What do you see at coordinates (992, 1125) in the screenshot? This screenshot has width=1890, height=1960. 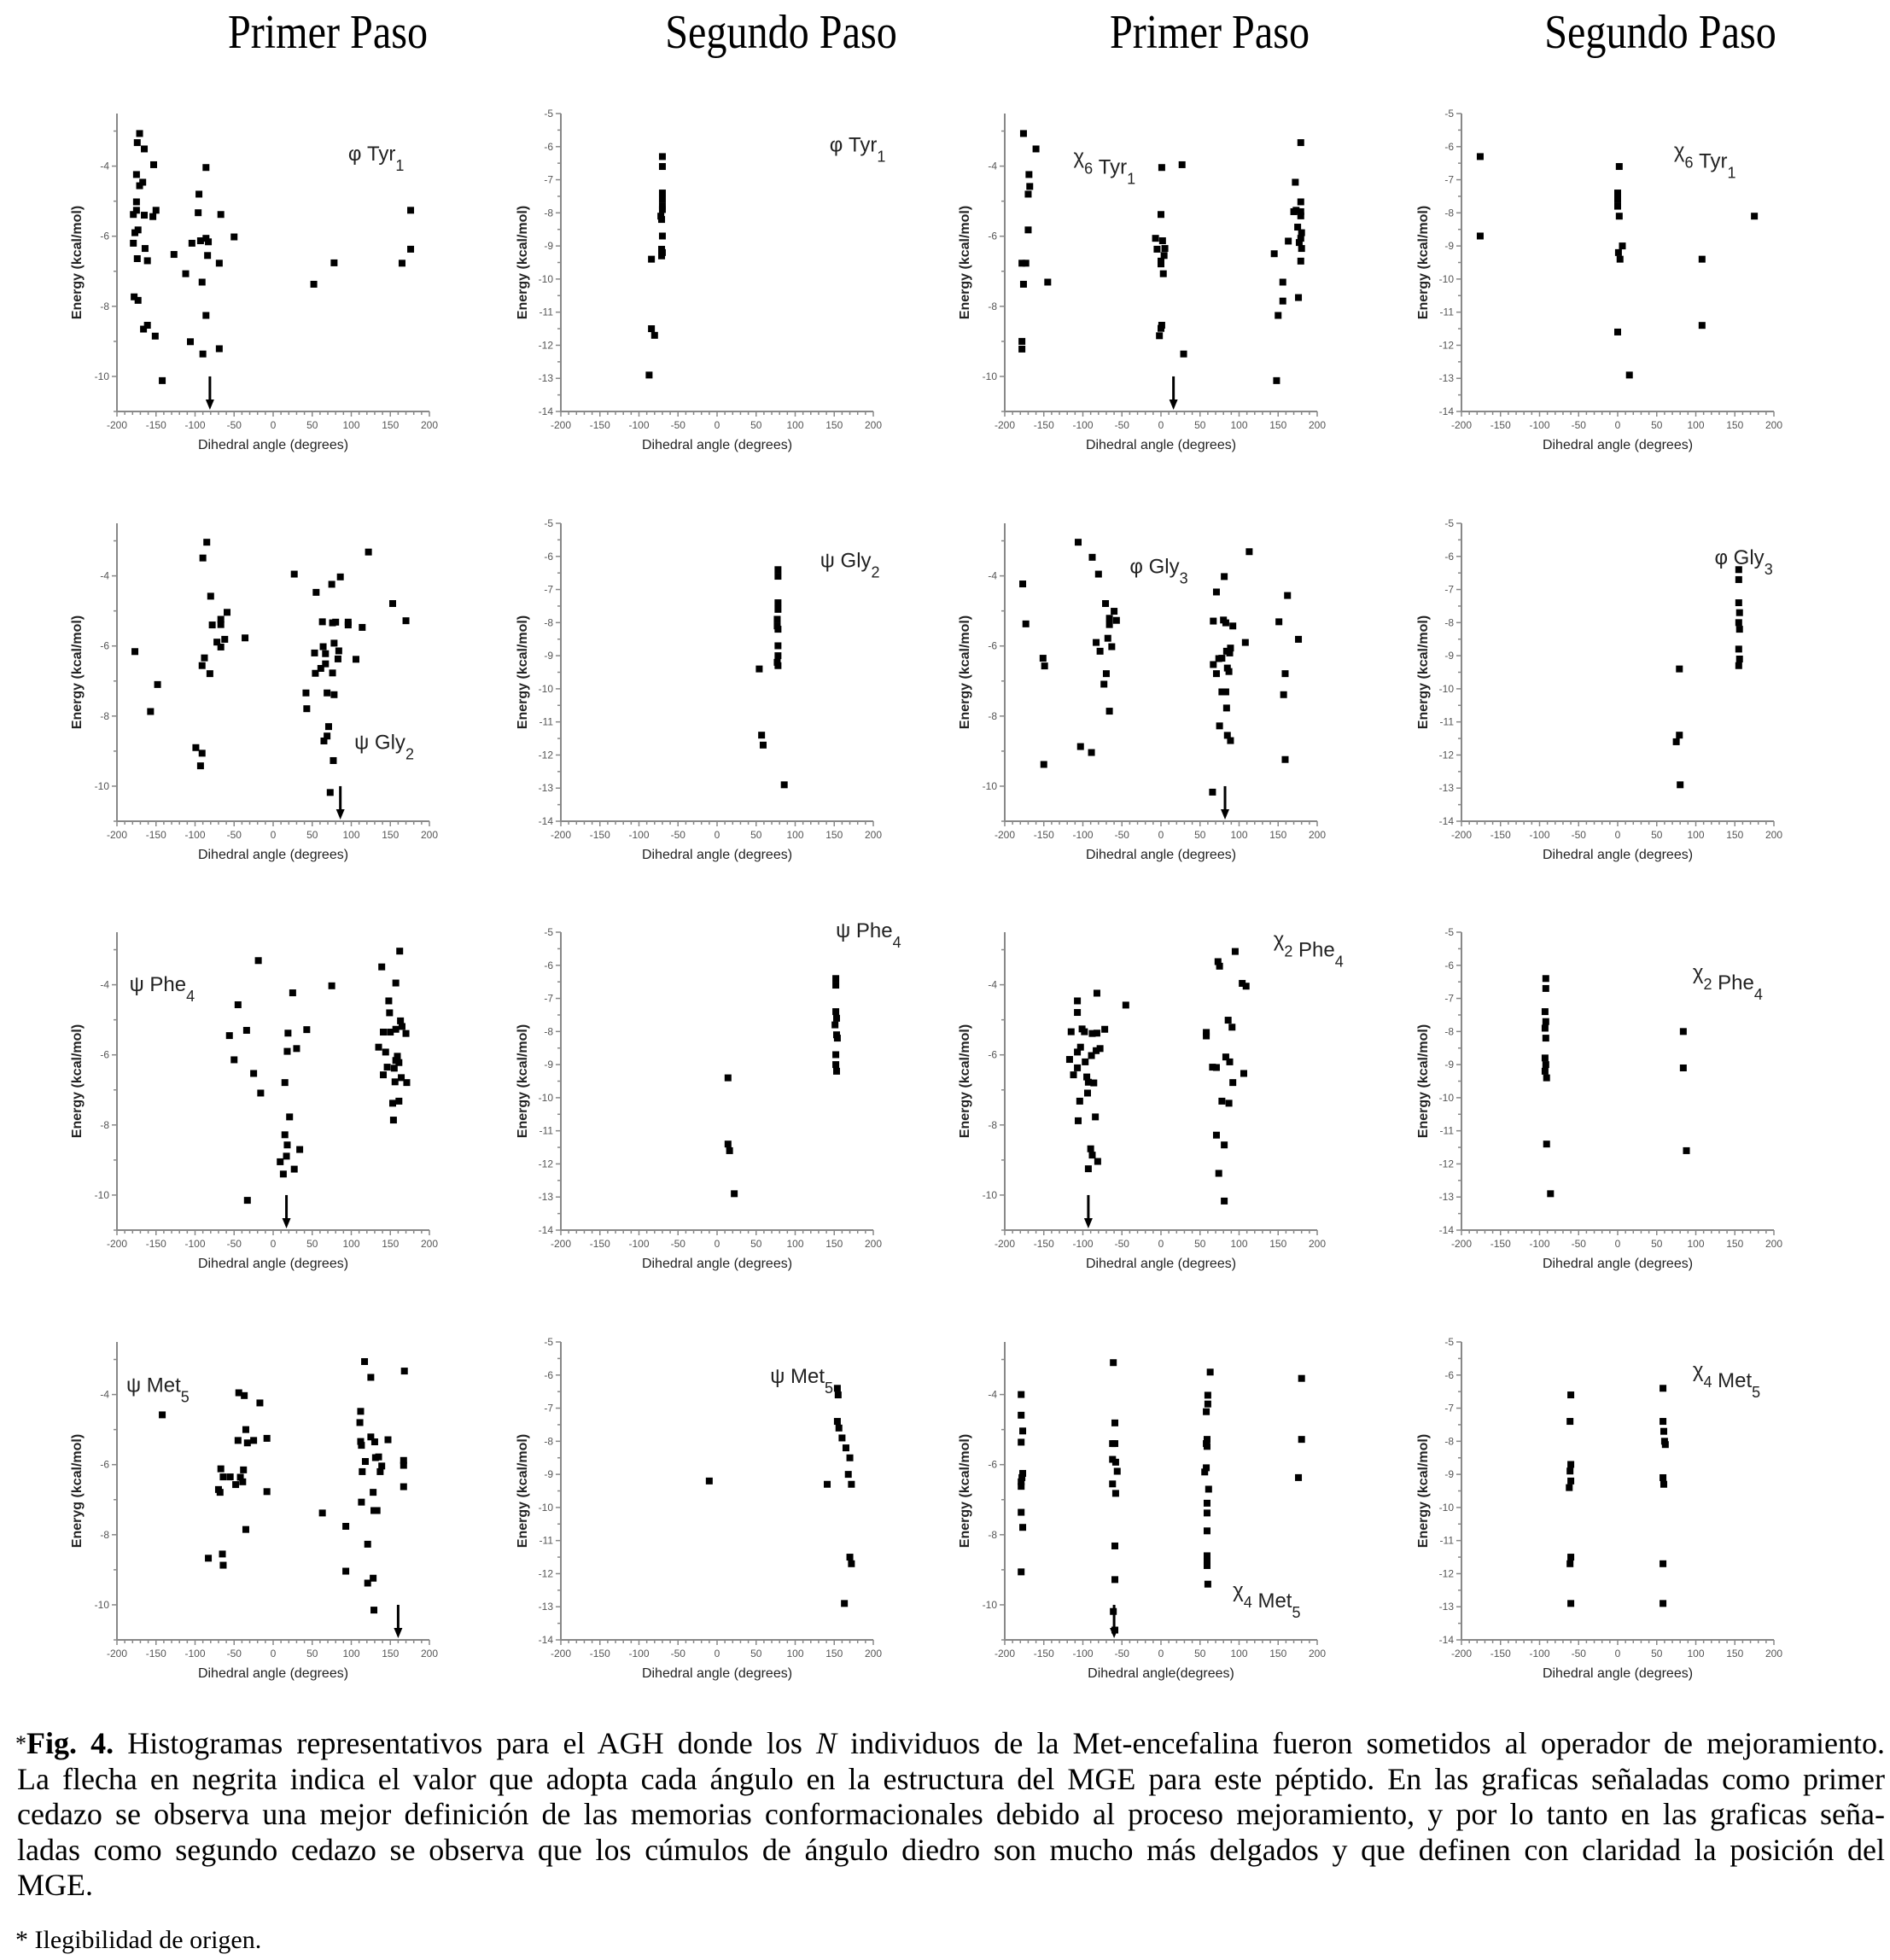 I see `y-tick-label: -8` at bounding box center [992, 1125].